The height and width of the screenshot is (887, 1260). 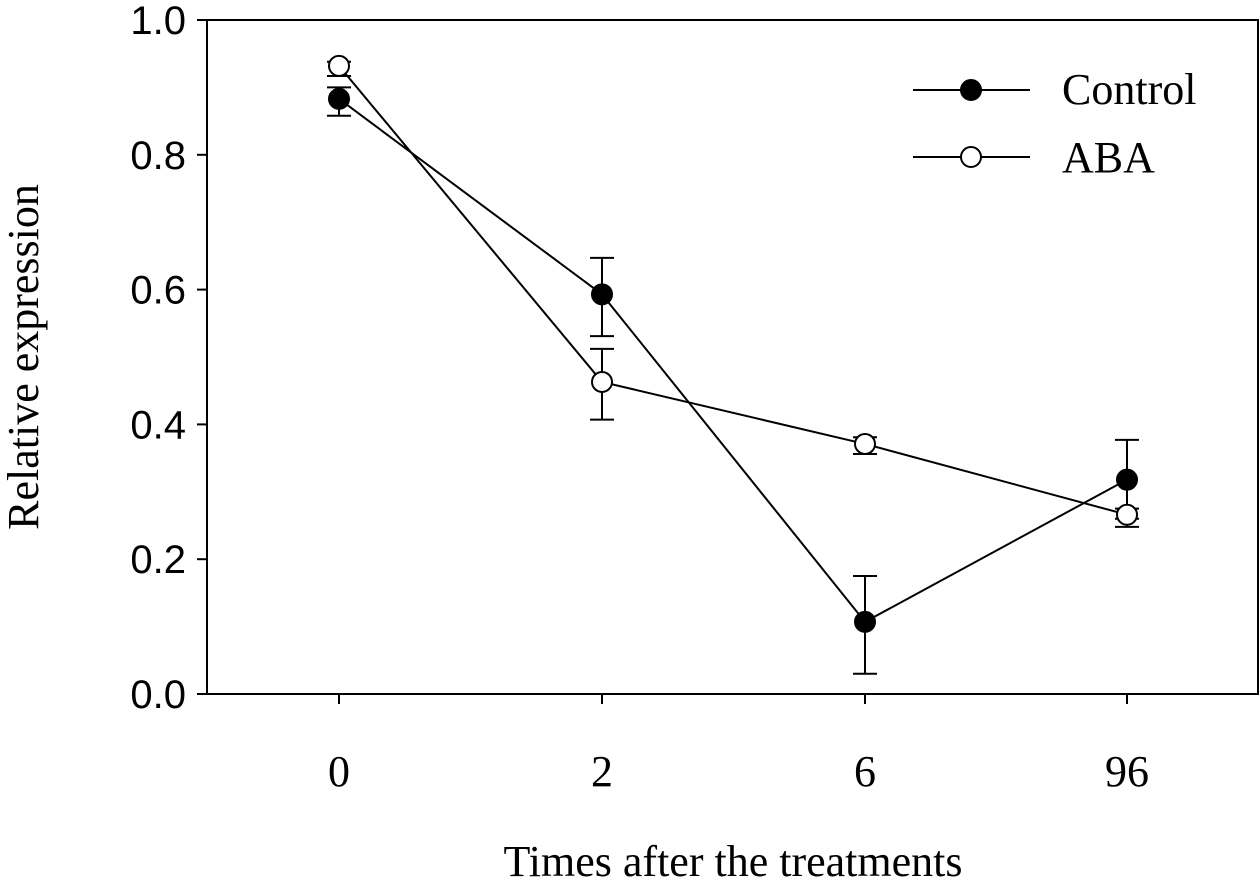 What do you see at coordinates (158, 21) in the screenshot?
I see `y-tick-label: 1.0` at bounding box center [158, 21].